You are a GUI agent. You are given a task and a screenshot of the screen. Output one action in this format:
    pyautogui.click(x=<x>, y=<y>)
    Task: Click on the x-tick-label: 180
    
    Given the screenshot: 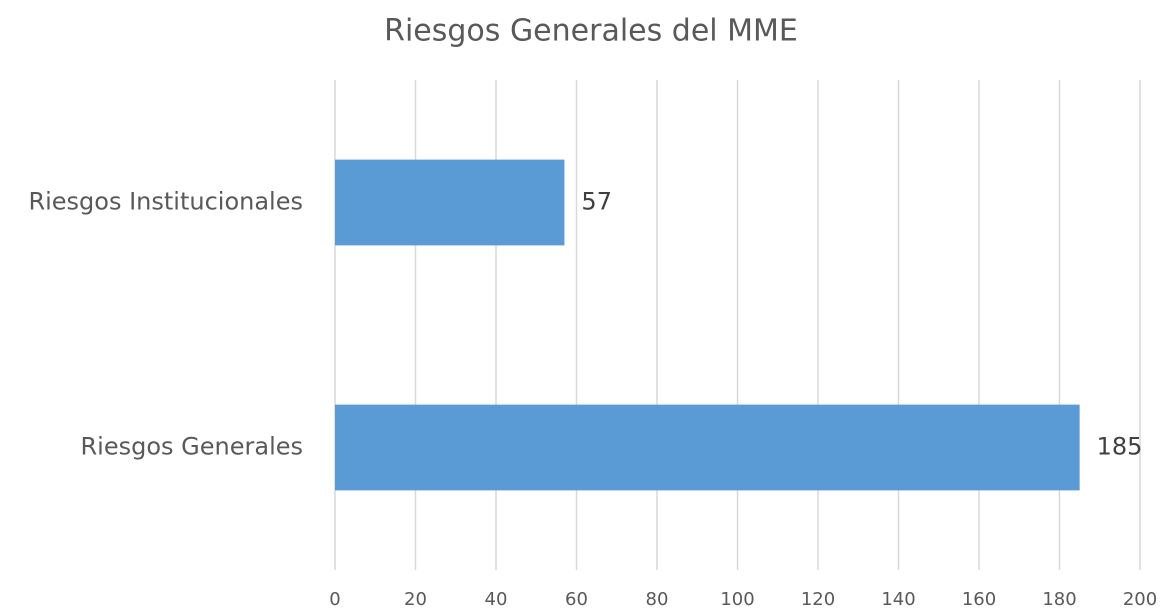 What is the action you would take?
    pyautogui.click(x=1059, y=598)
    